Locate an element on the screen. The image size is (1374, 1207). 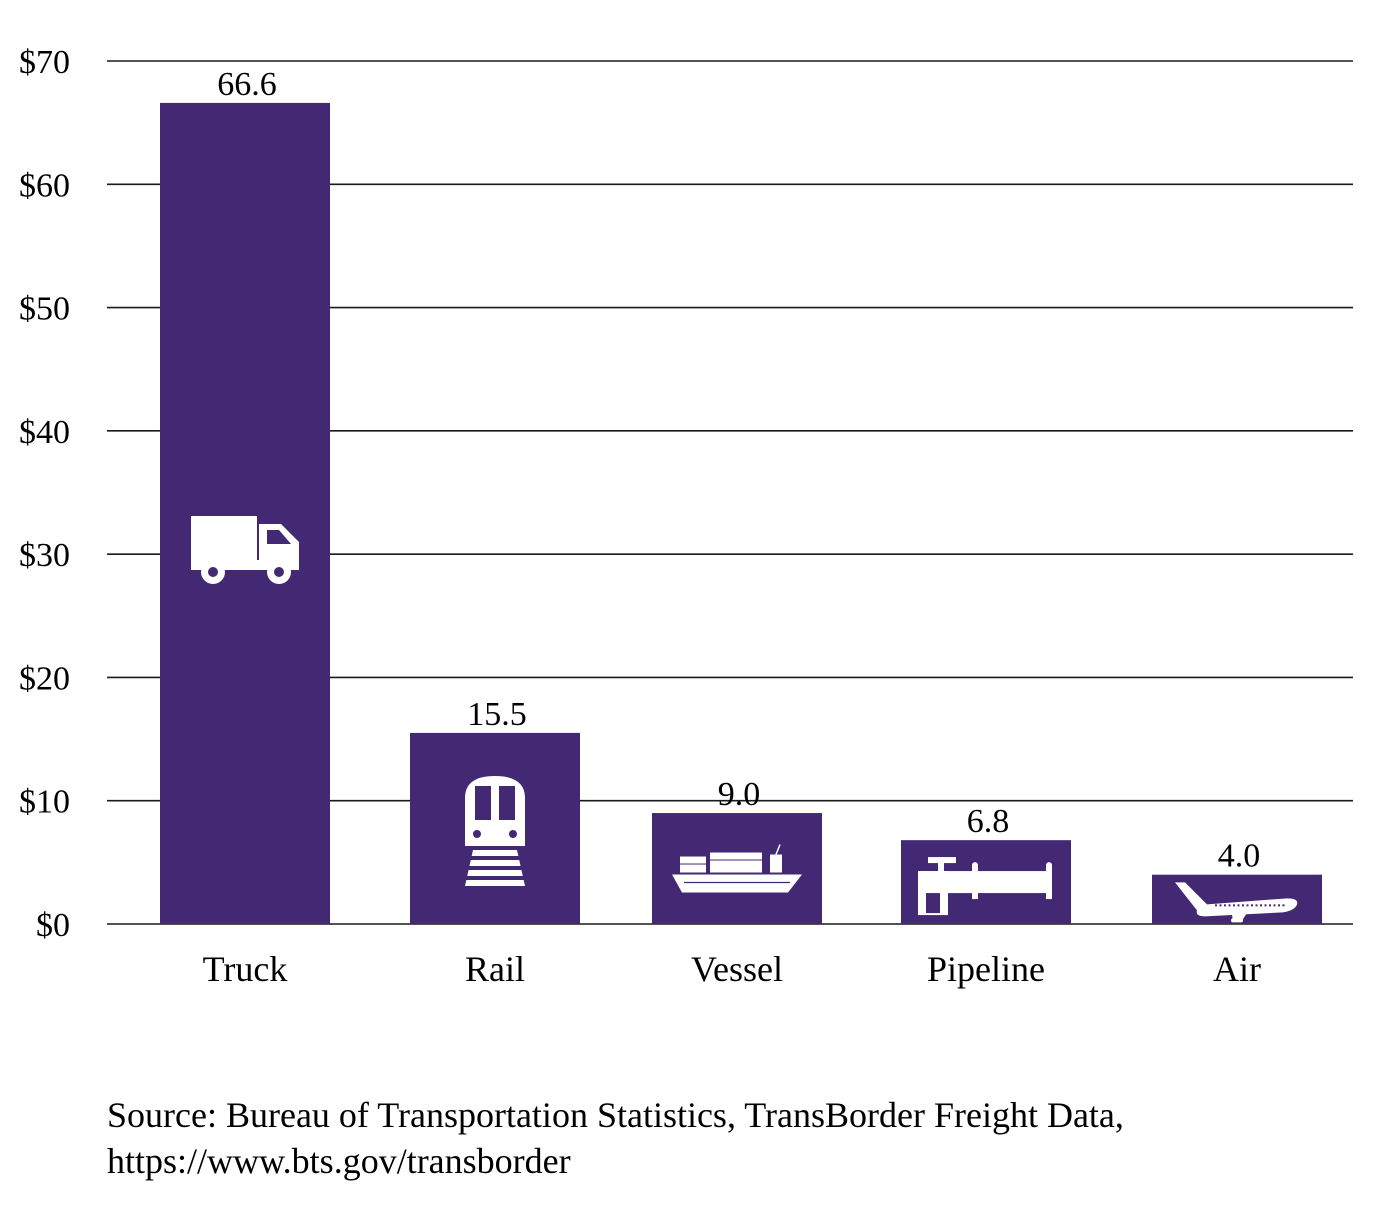
x-tick-label: Rail is located at coordinates (495, 969).